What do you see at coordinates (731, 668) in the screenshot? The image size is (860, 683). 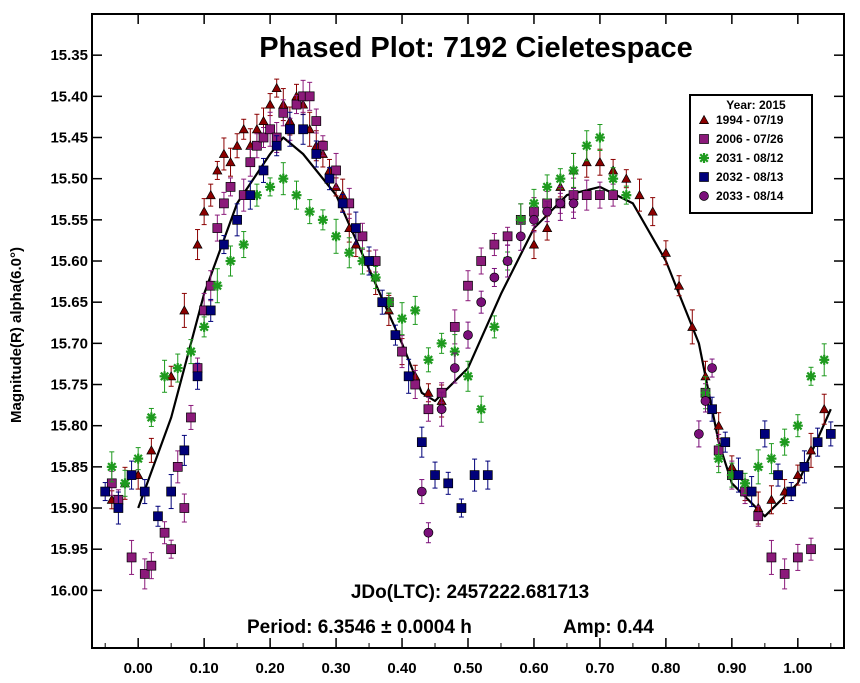 I see `x-tick-label: 0.90` at bounding box center [731, 668].